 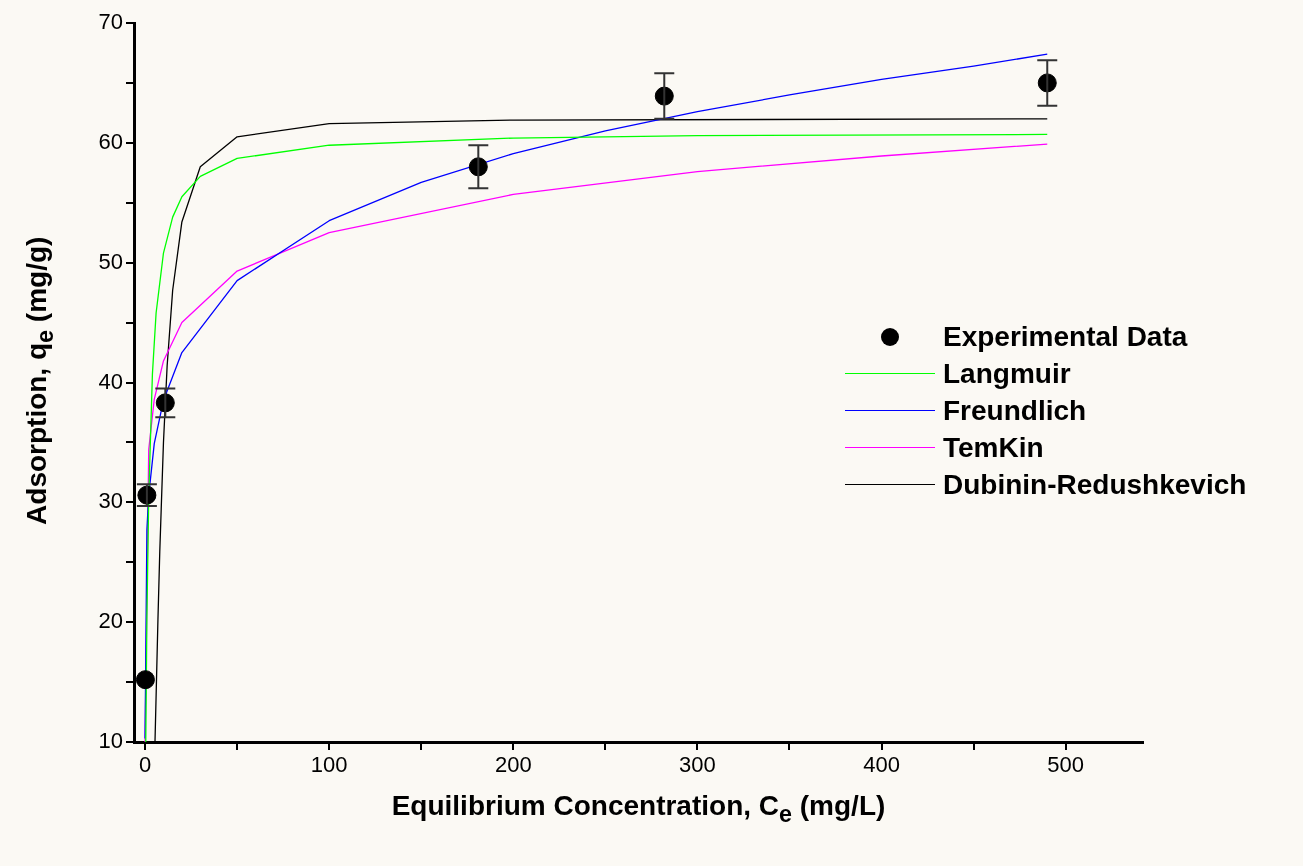 I want to click on x-tick-label: 0, so click(x=145, y=765).